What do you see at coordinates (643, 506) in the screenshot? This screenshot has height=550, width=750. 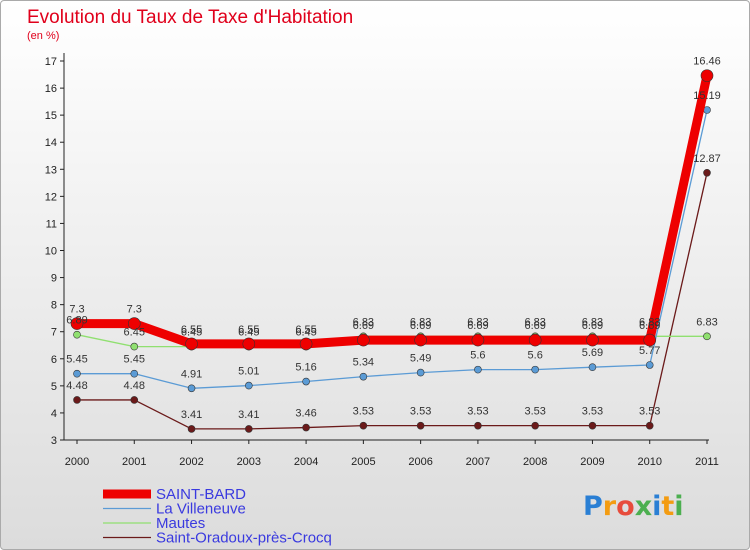 I see `logo-letter: x` at bounding box center [643, 506].